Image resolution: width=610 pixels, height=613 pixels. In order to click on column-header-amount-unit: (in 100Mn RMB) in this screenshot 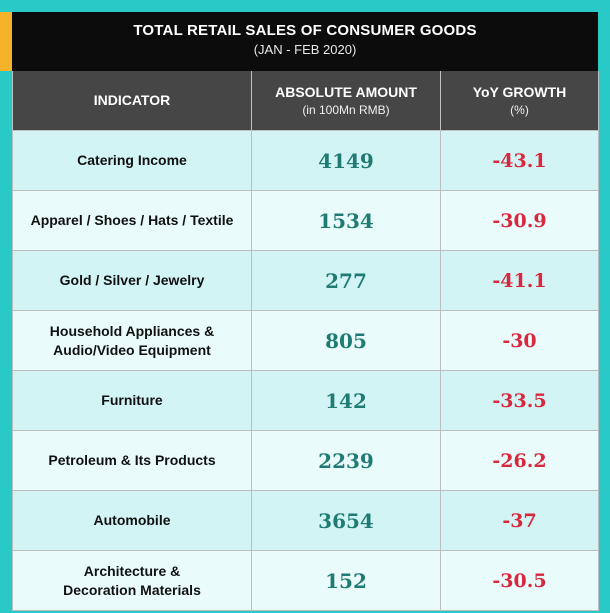, I will do `click(346, 109)`.